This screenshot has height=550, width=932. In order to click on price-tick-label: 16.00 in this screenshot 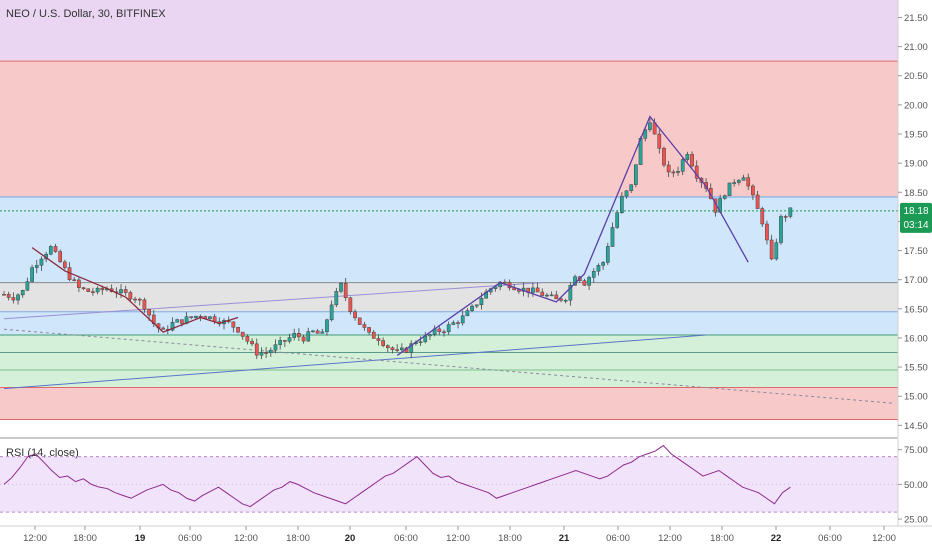, I will do `click(916, 338)`.